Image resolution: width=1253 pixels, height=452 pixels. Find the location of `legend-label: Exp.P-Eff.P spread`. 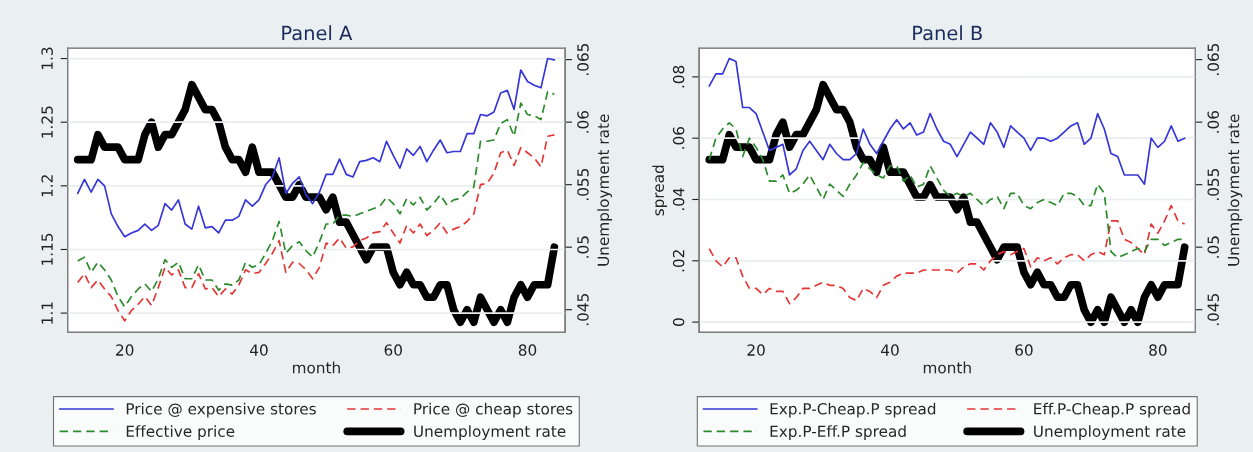

legend-label: Exp.P-Eff.P spread is located at coordinates (838, 432).